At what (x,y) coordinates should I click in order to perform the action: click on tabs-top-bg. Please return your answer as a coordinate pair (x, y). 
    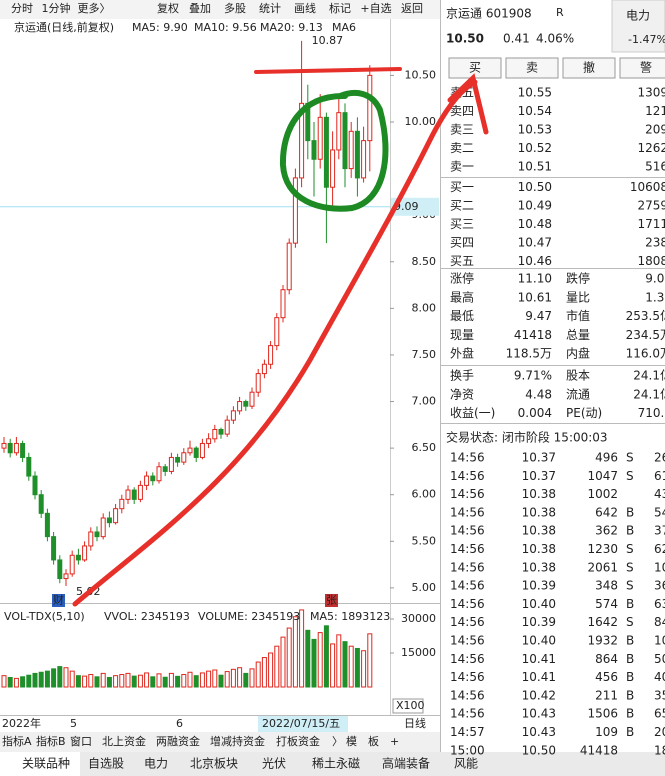
    Looking at the image, I should click on (220, 742).